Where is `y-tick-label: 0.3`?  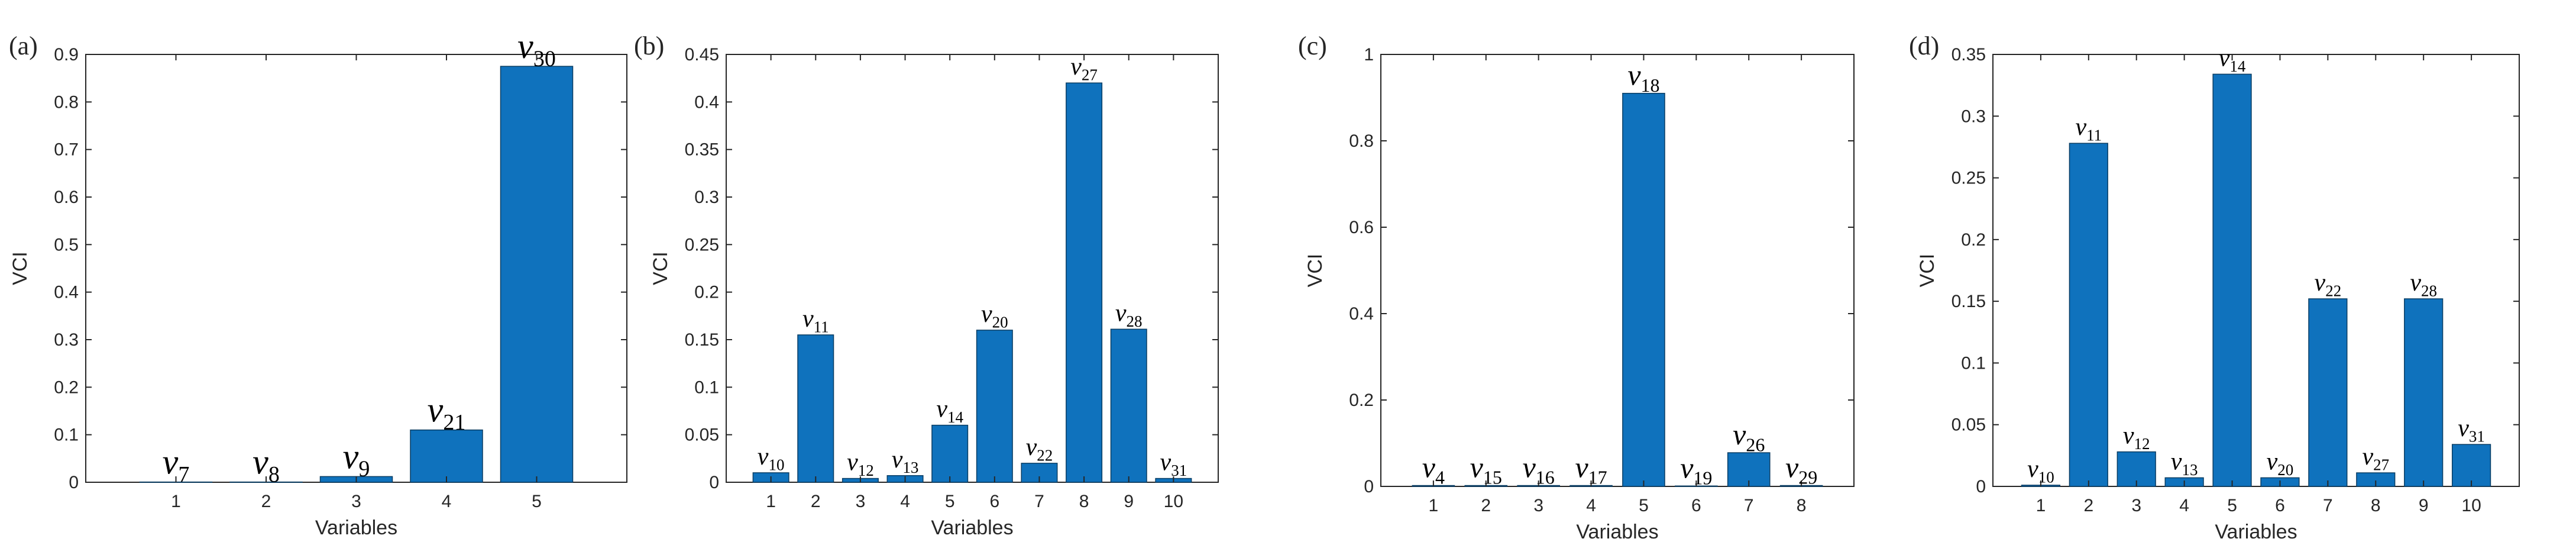
y-tick-label: 0.3 is located at coordinates (67, 340).